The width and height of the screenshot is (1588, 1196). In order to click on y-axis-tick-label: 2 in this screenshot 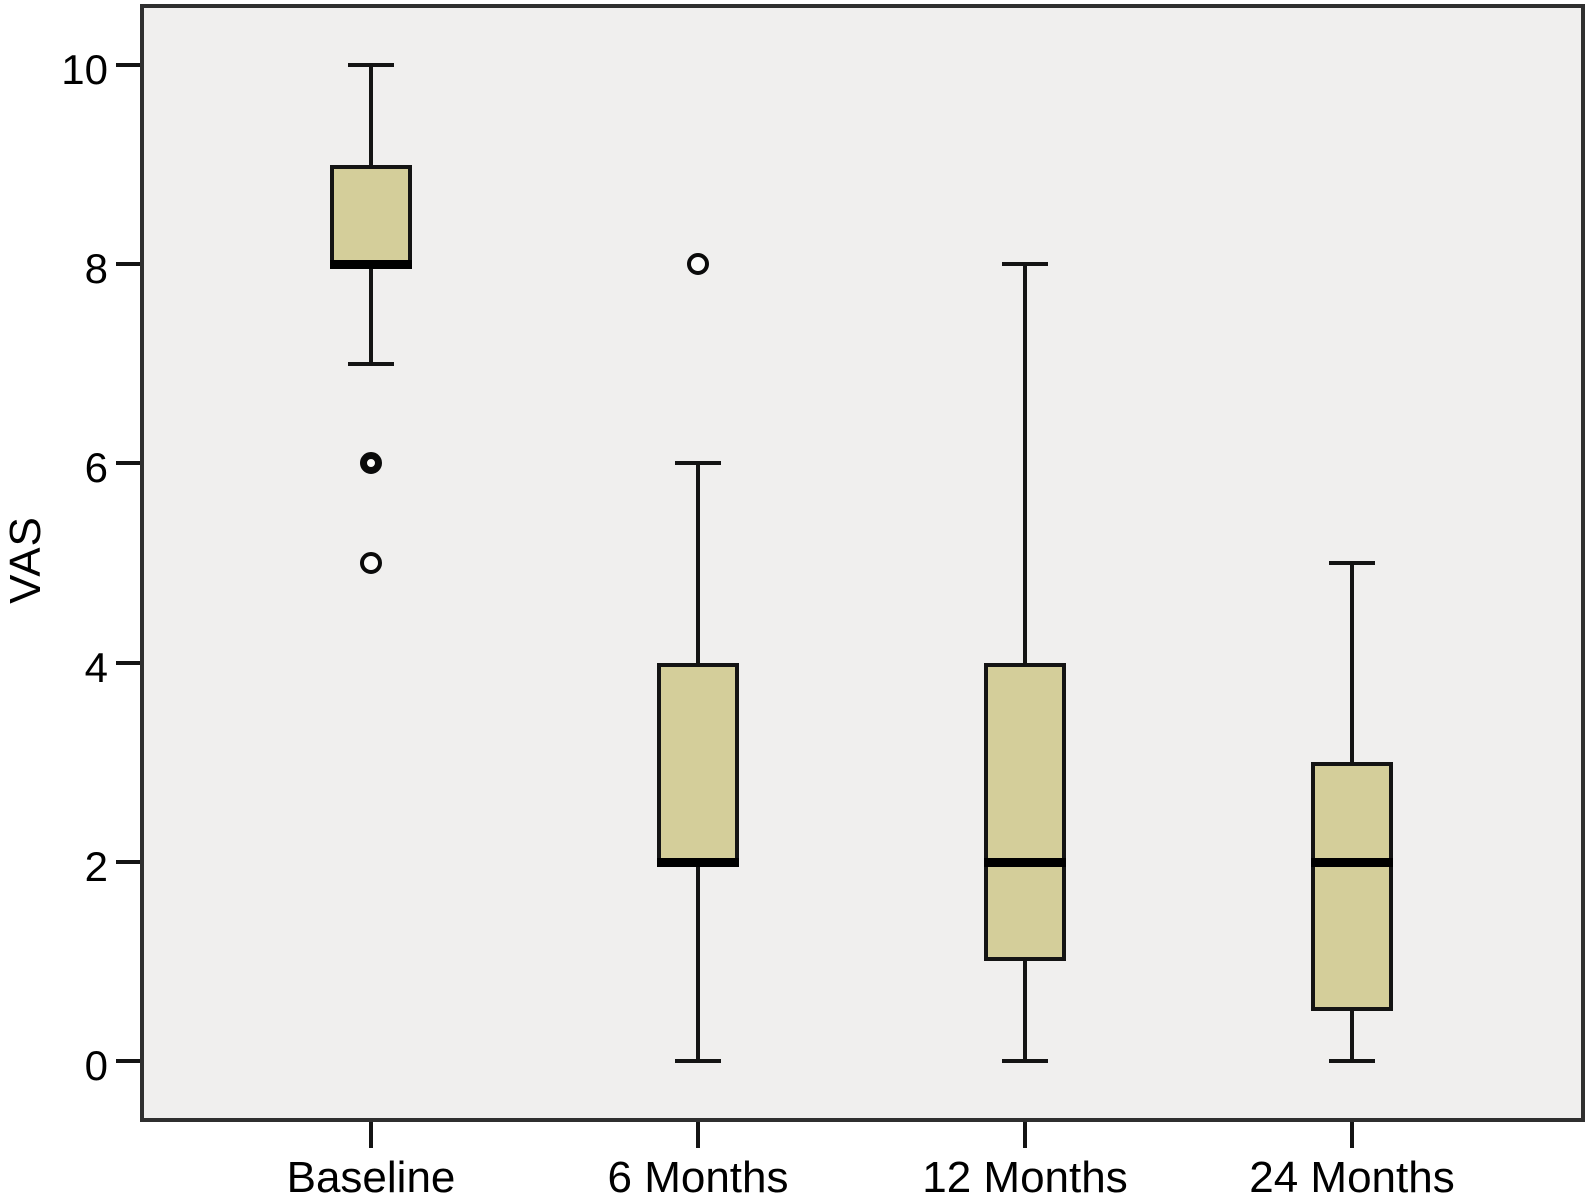, I will do `click(96, 866)`.